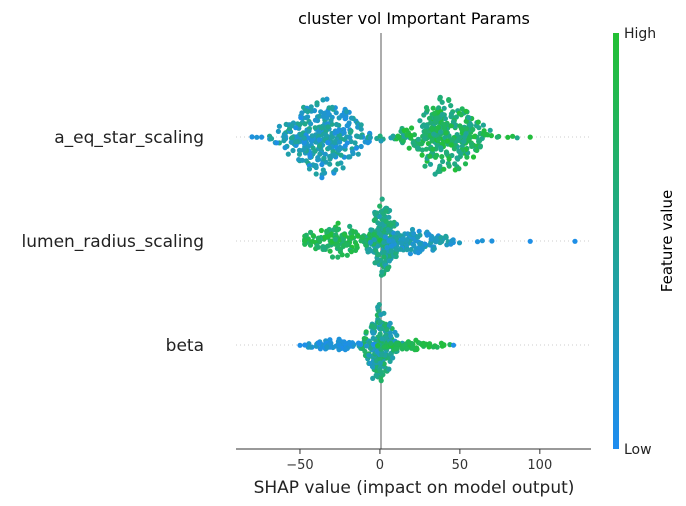 The image size is (686, 506). Describe the element at coordinates (380, 465) in the screenshot. I see `x-tick-label: 0` at that location.